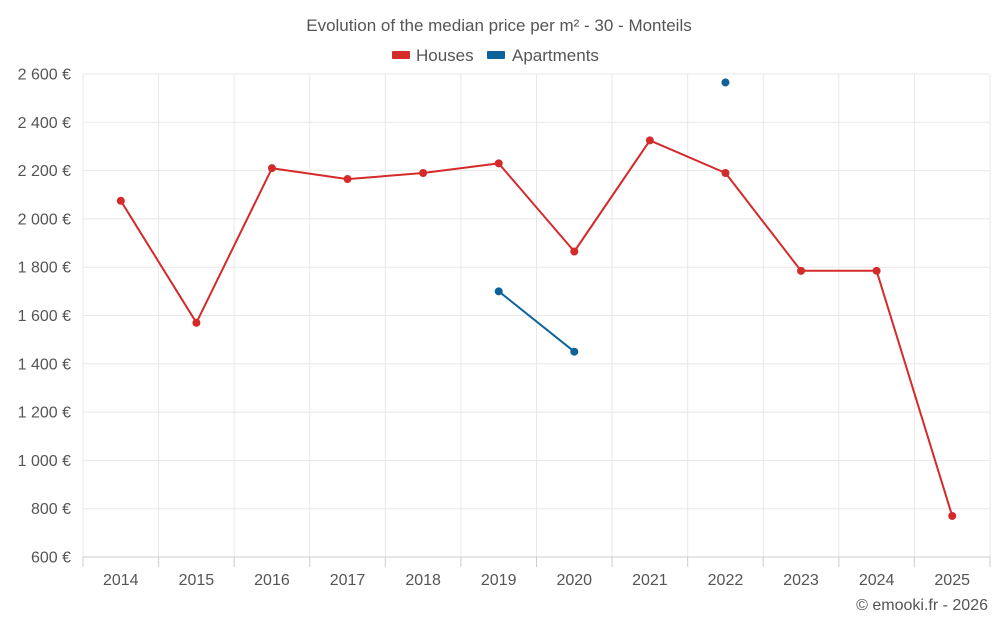  Describe the element at coordinates (401, 55) in the screenshot. I see `legend-swatch-houses` at that location.